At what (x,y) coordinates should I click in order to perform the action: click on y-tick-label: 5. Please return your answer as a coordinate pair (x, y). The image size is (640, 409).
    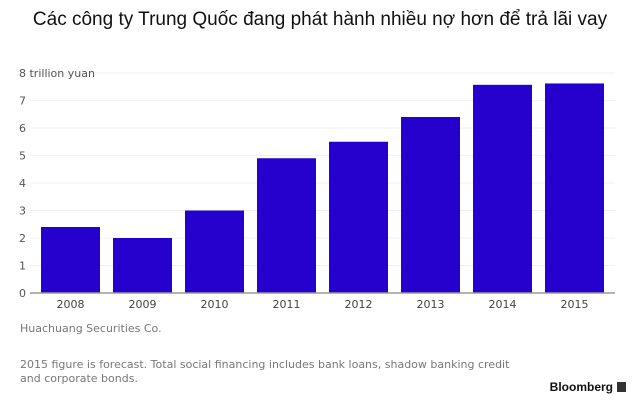
    Looking at the image, I should click on (22, 156).